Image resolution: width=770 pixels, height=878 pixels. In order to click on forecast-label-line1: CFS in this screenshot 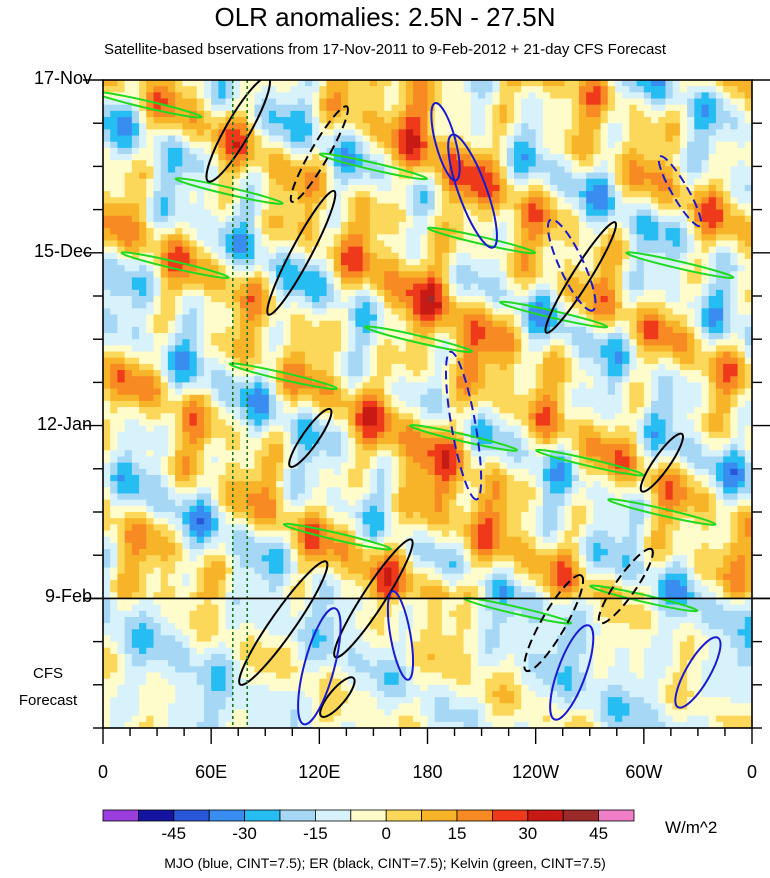, I will do `click(48, 673)`.